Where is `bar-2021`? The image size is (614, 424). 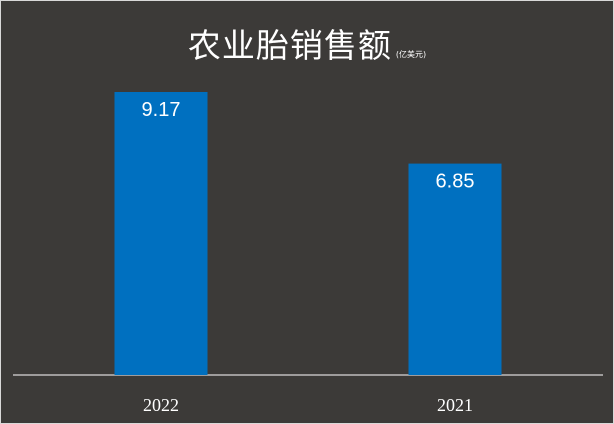
bar-2021 is located at coordinates (455, 269).